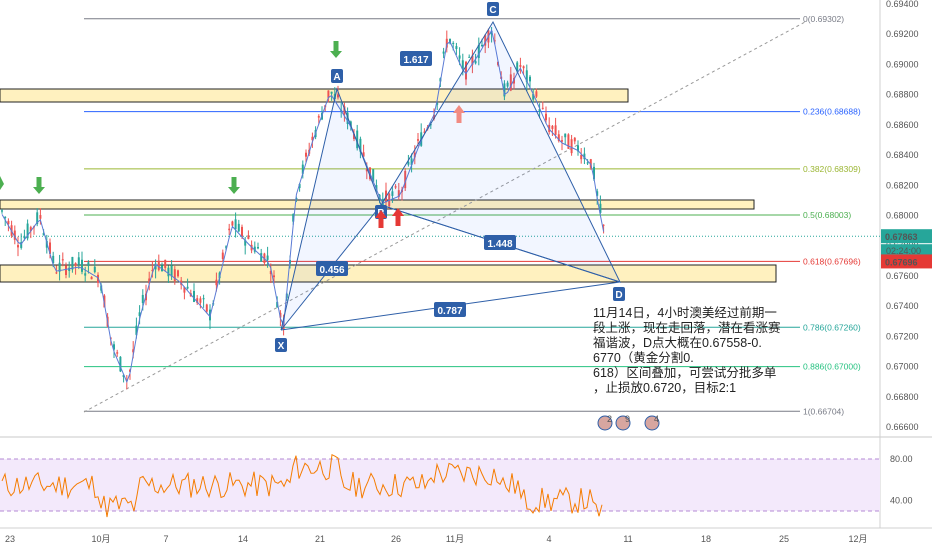 The width and height of the screenshot is (932, 550). What do you see at coordinates (10, 539) in the screenshot?
I see `time-tick-label: 23` at bounding box center [10, 539].